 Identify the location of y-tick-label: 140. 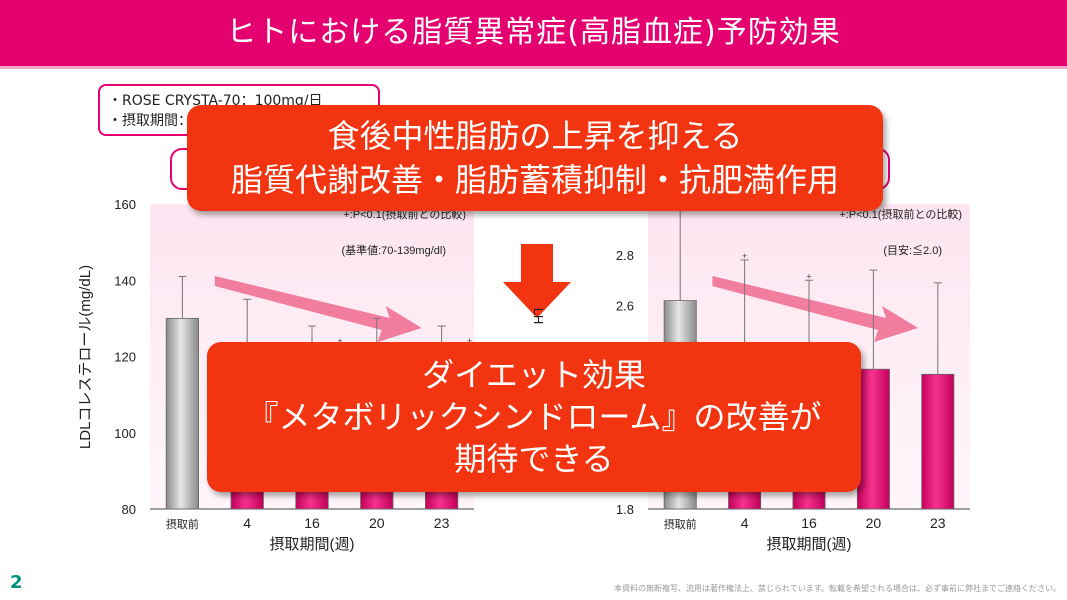
(125, 280).